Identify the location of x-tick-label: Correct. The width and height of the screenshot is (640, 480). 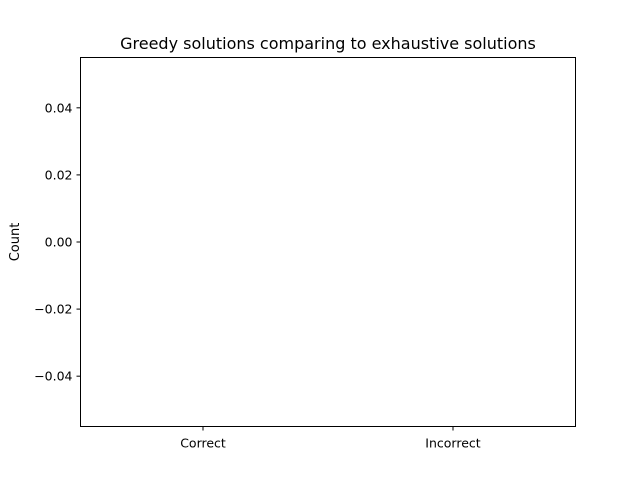
(203, 443).